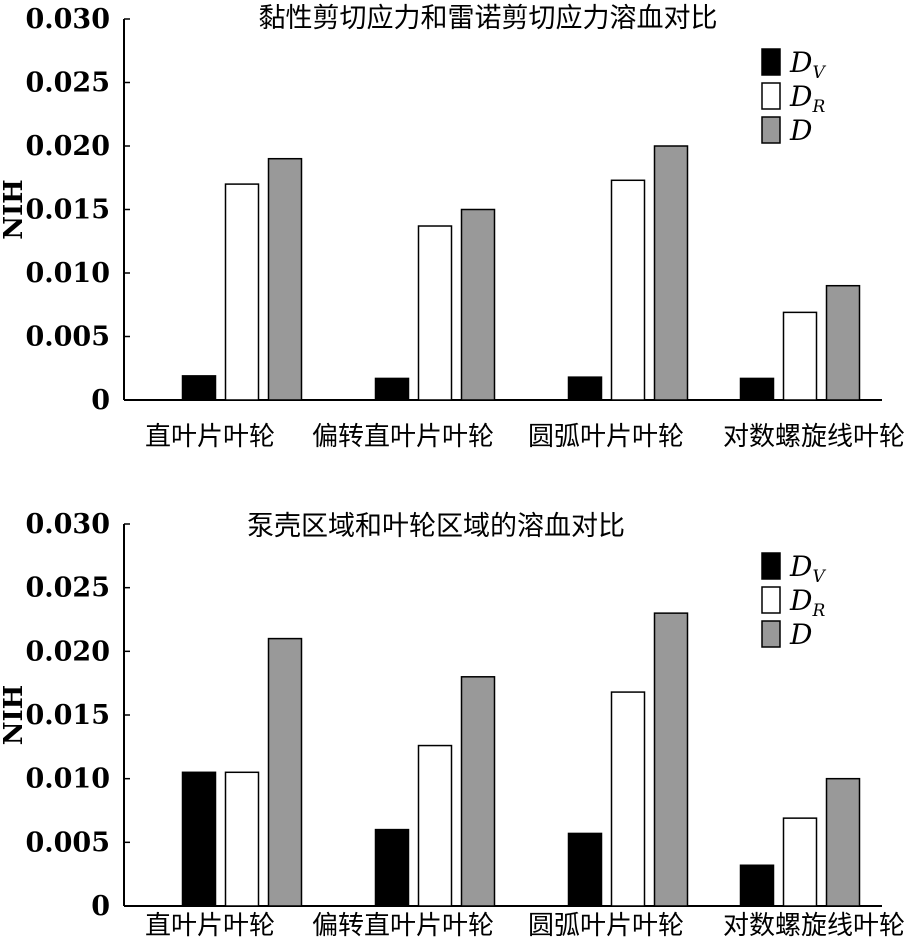  I want to click on chart-title: 黏性剪切应力和雷诺剪切应力溶血对比, so click(488, 18).